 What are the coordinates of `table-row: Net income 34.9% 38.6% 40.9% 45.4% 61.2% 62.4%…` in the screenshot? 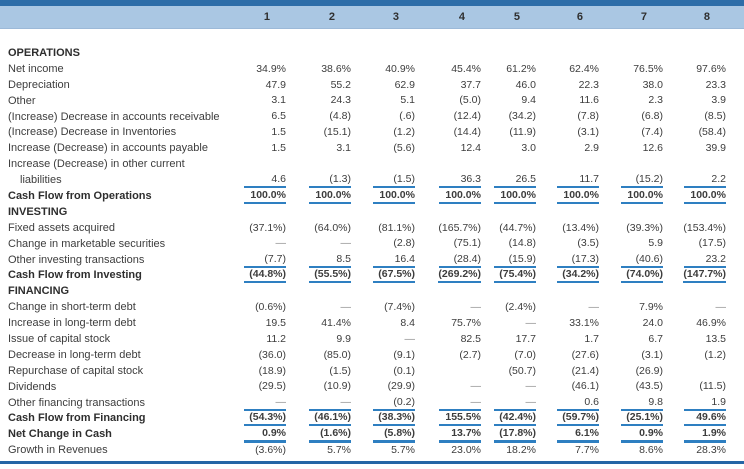 It's located at (372, 70).